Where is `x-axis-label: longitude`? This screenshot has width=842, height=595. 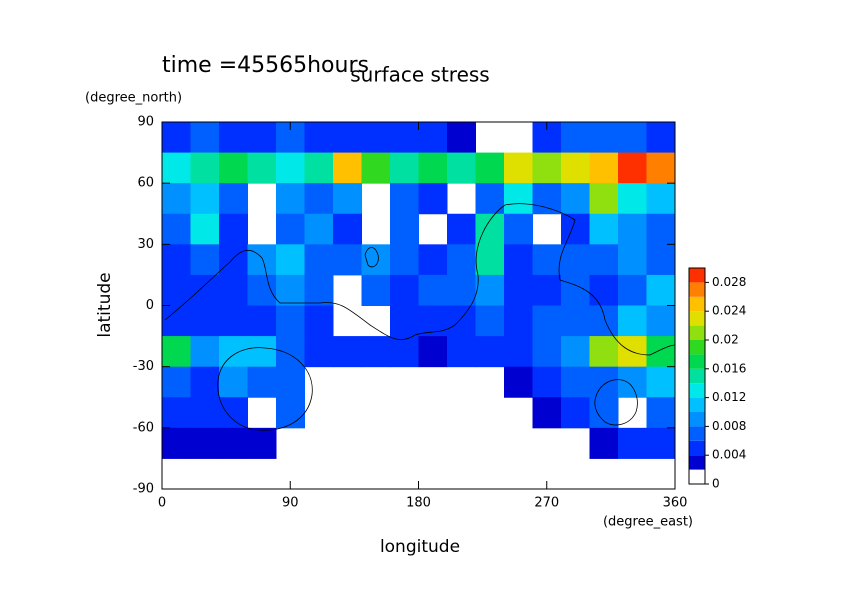 x-axis-label: longitude is located at coordinates (420, 547).